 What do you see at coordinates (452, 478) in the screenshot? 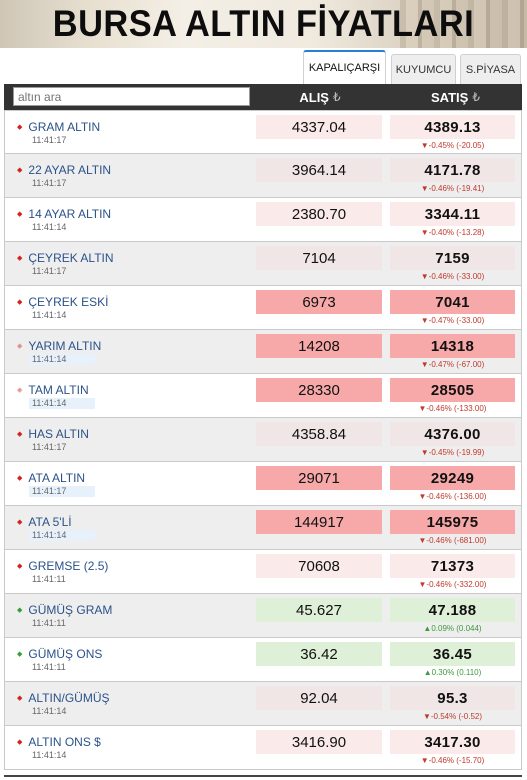
I see `satis-price: 29249` at bounding box center [452, 478].